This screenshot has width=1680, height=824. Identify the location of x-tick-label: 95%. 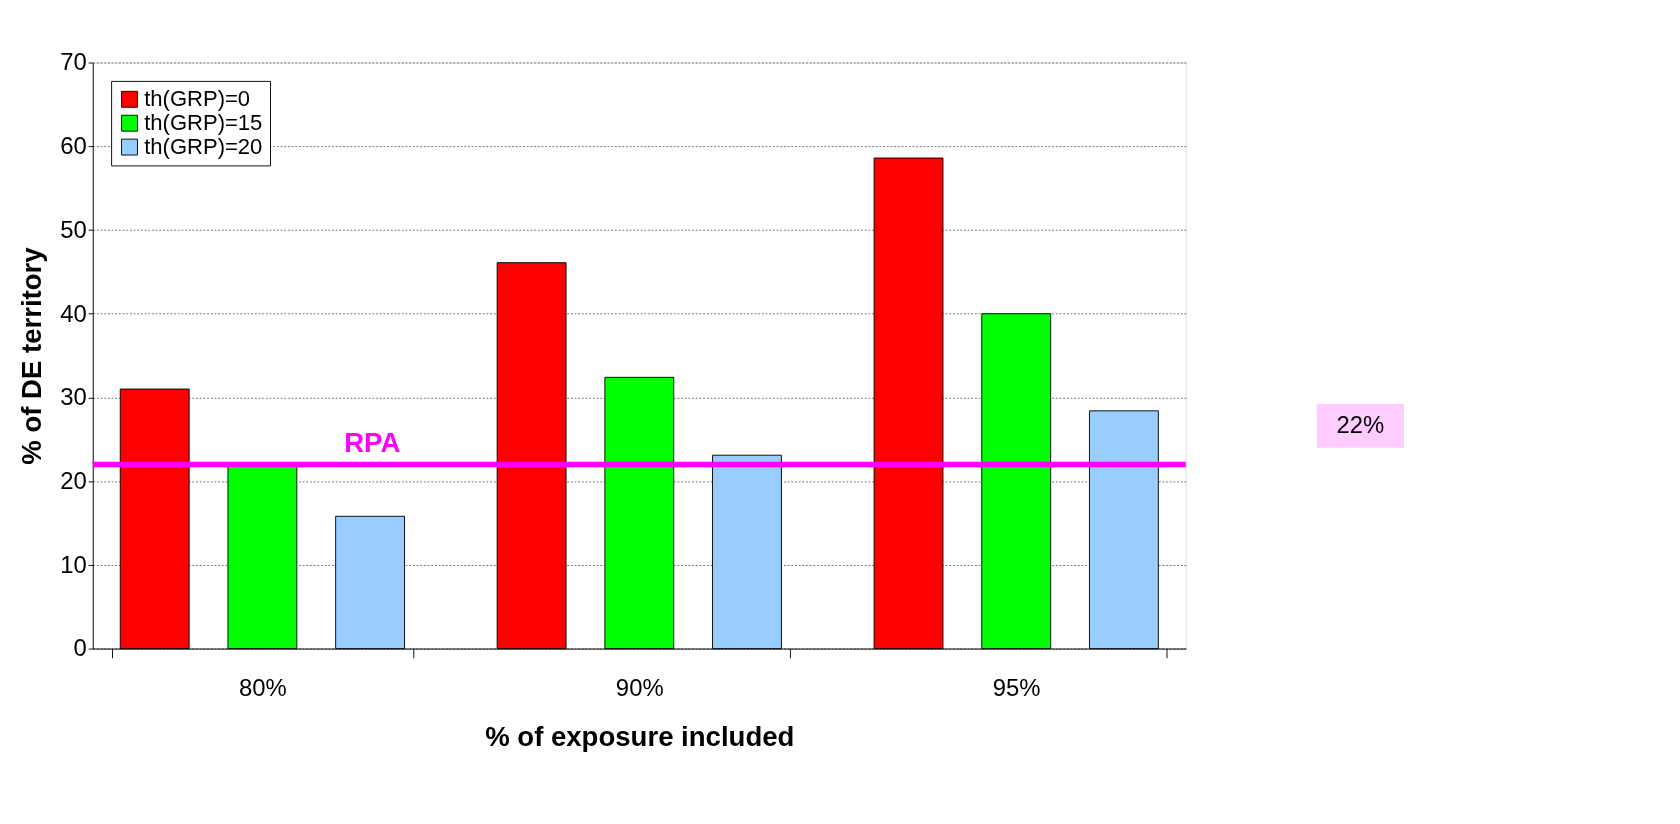
(1016, 687).